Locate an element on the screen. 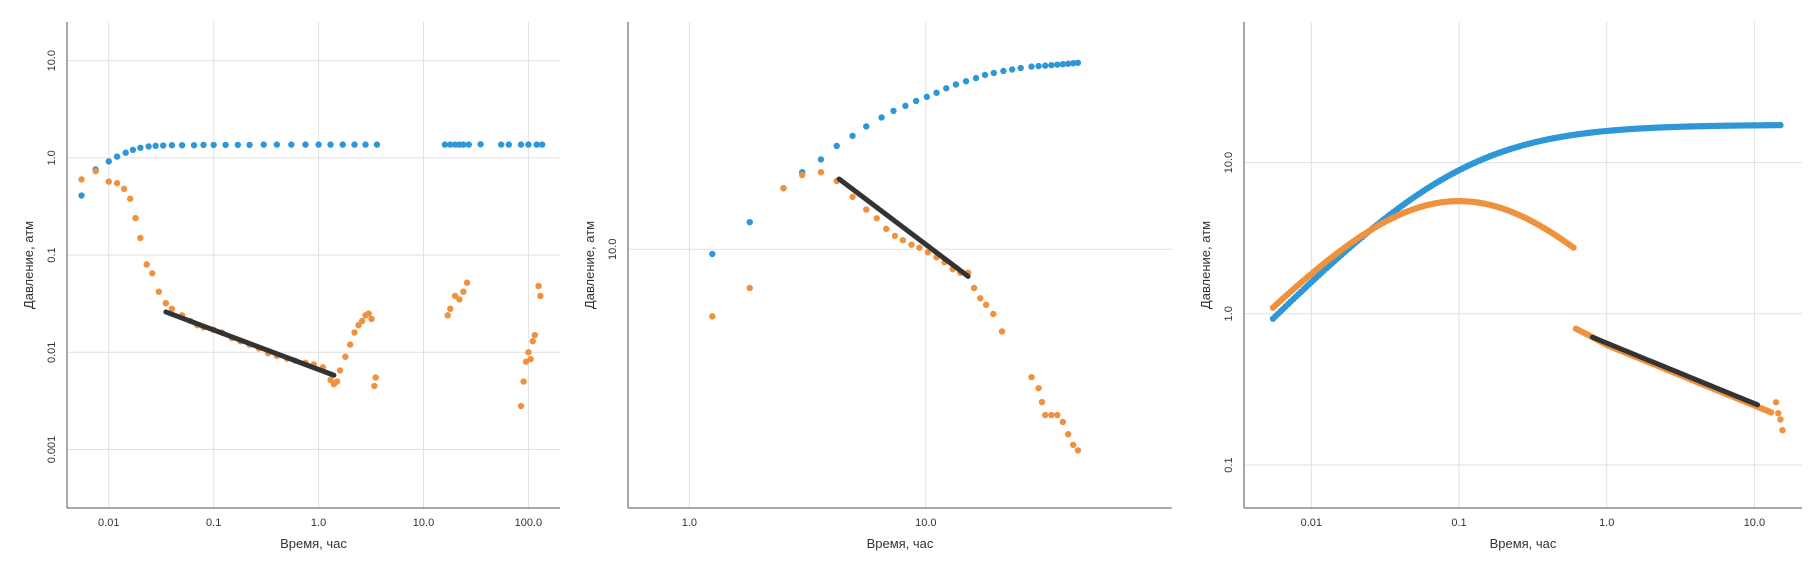  y-tick-label: 0.001 is located at coordinates (52, 450).